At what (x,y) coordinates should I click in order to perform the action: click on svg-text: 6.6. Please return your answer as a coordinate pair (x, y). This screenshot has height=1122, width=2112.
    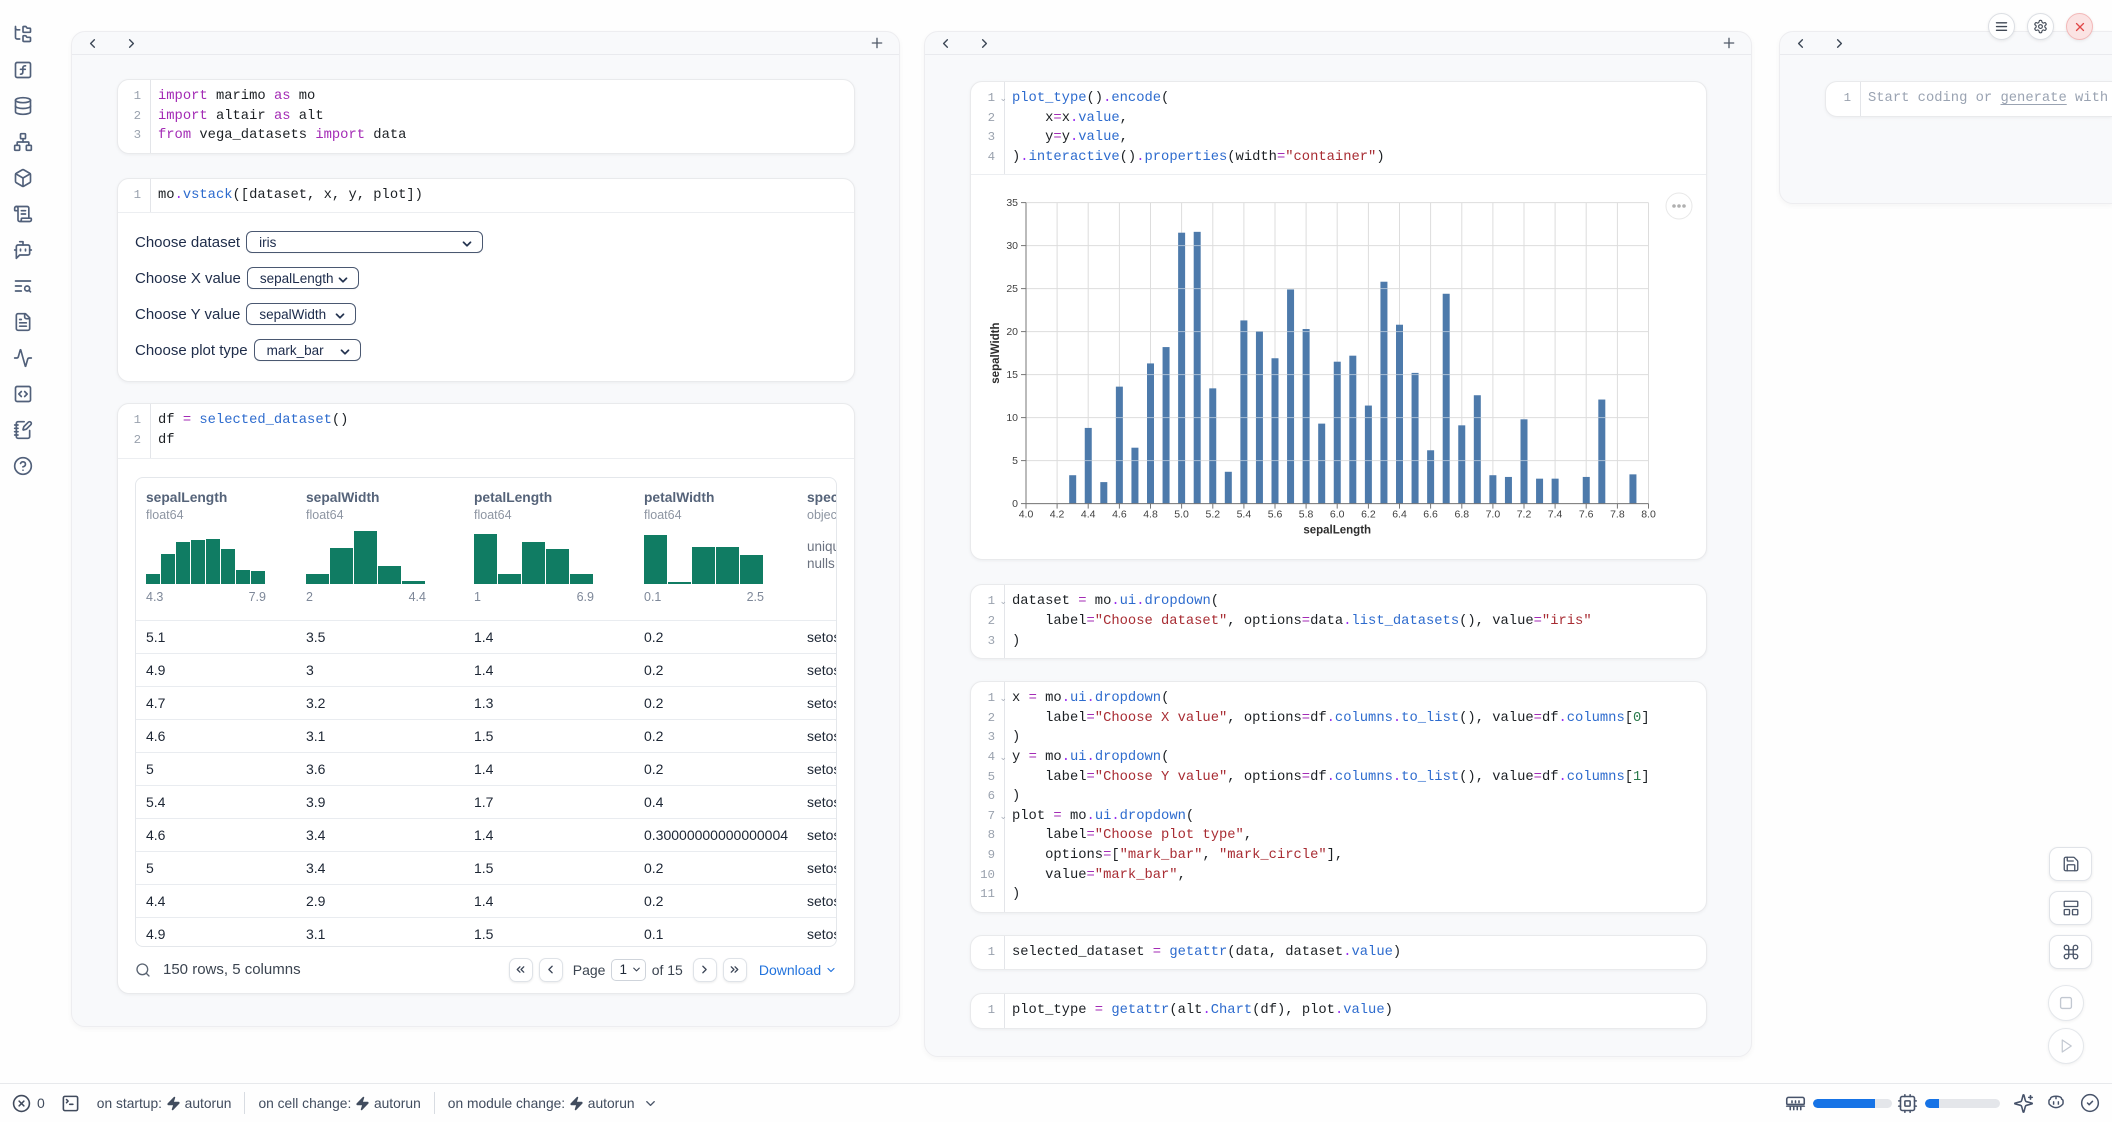
    Looking at the image, I should click on (1430, 515).